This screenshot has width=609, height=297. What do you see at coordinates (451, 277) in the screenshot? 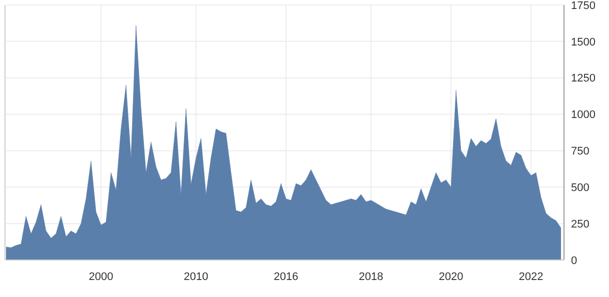
I see `x-tick-label: 2020` at bounding box center [451, 277].